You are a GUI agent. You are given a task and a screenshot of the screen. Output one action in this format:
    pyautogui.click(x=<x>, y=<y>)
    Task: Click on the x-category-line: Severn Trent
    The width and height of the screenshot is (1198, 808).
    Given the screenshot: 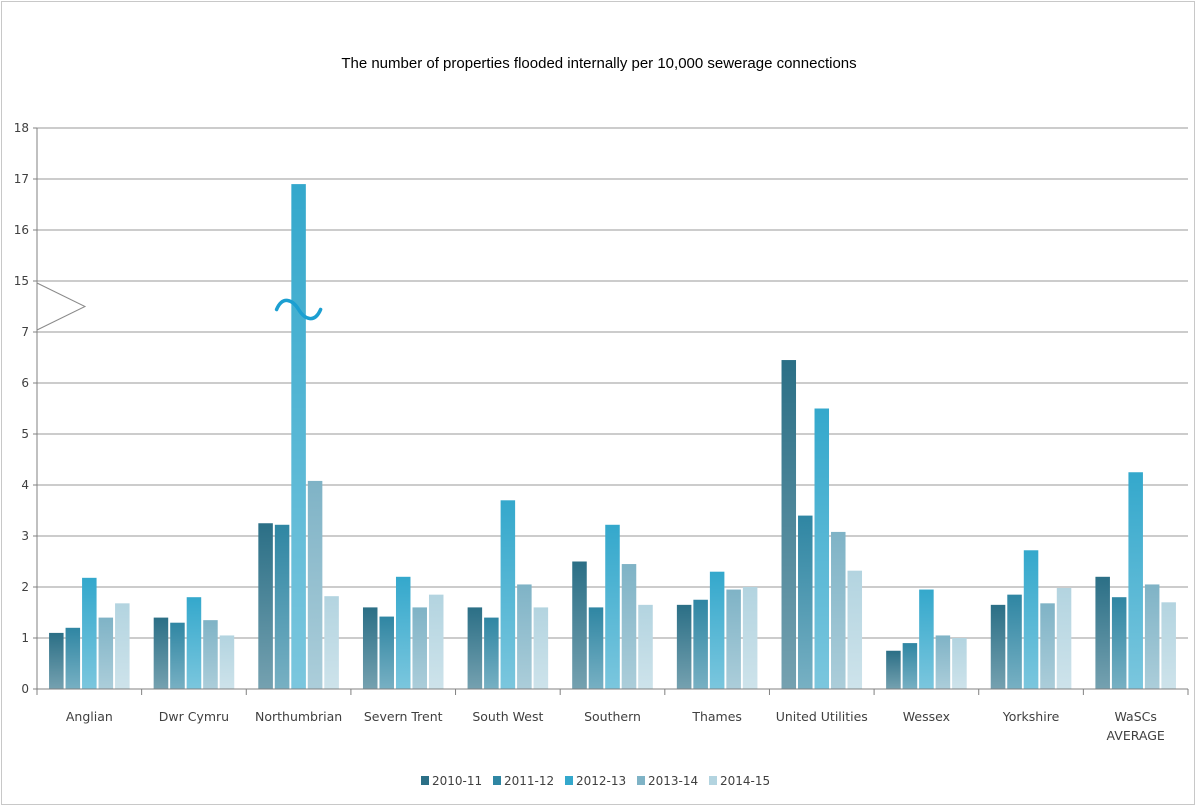 What is the action you would take?
    pyautogui.click(x=403, y=716)
    